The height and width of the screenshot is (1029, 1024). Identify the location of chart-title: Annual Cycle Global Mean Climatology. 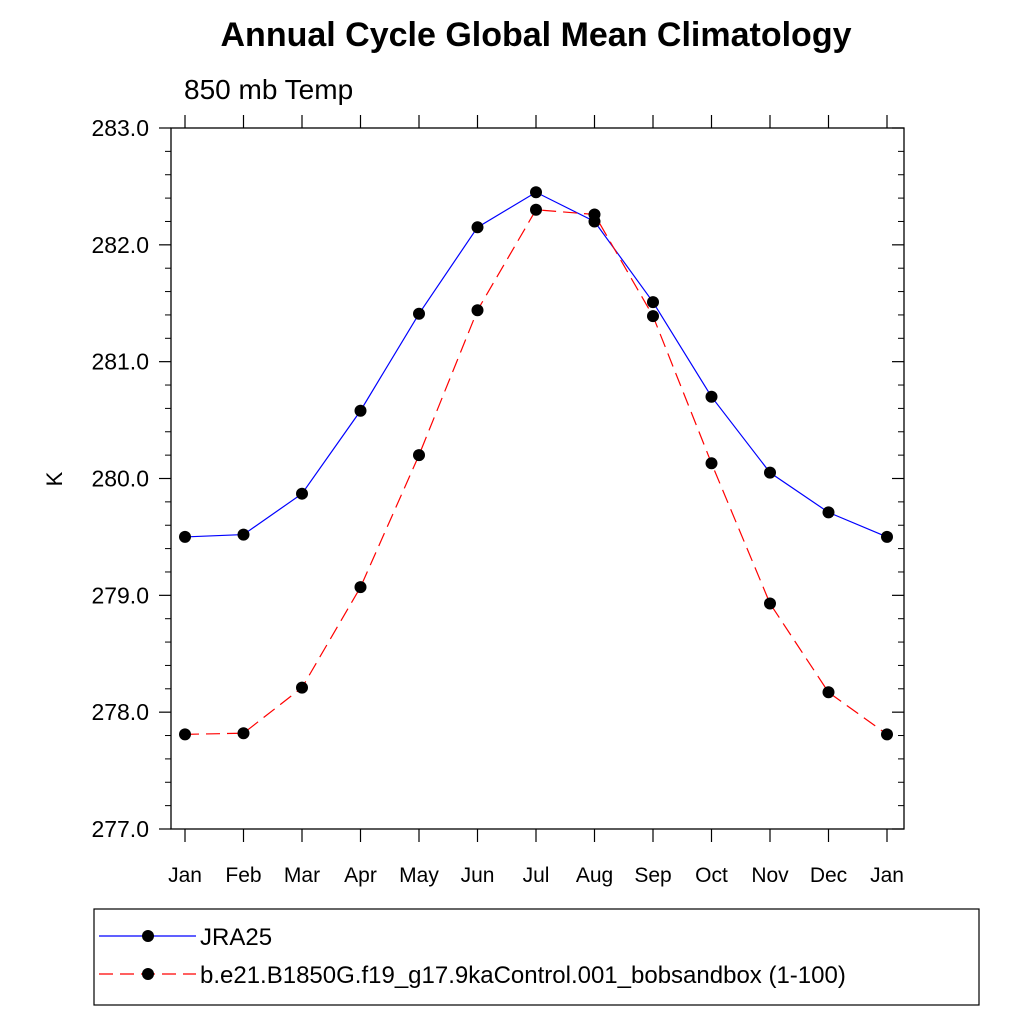
(536, 35).